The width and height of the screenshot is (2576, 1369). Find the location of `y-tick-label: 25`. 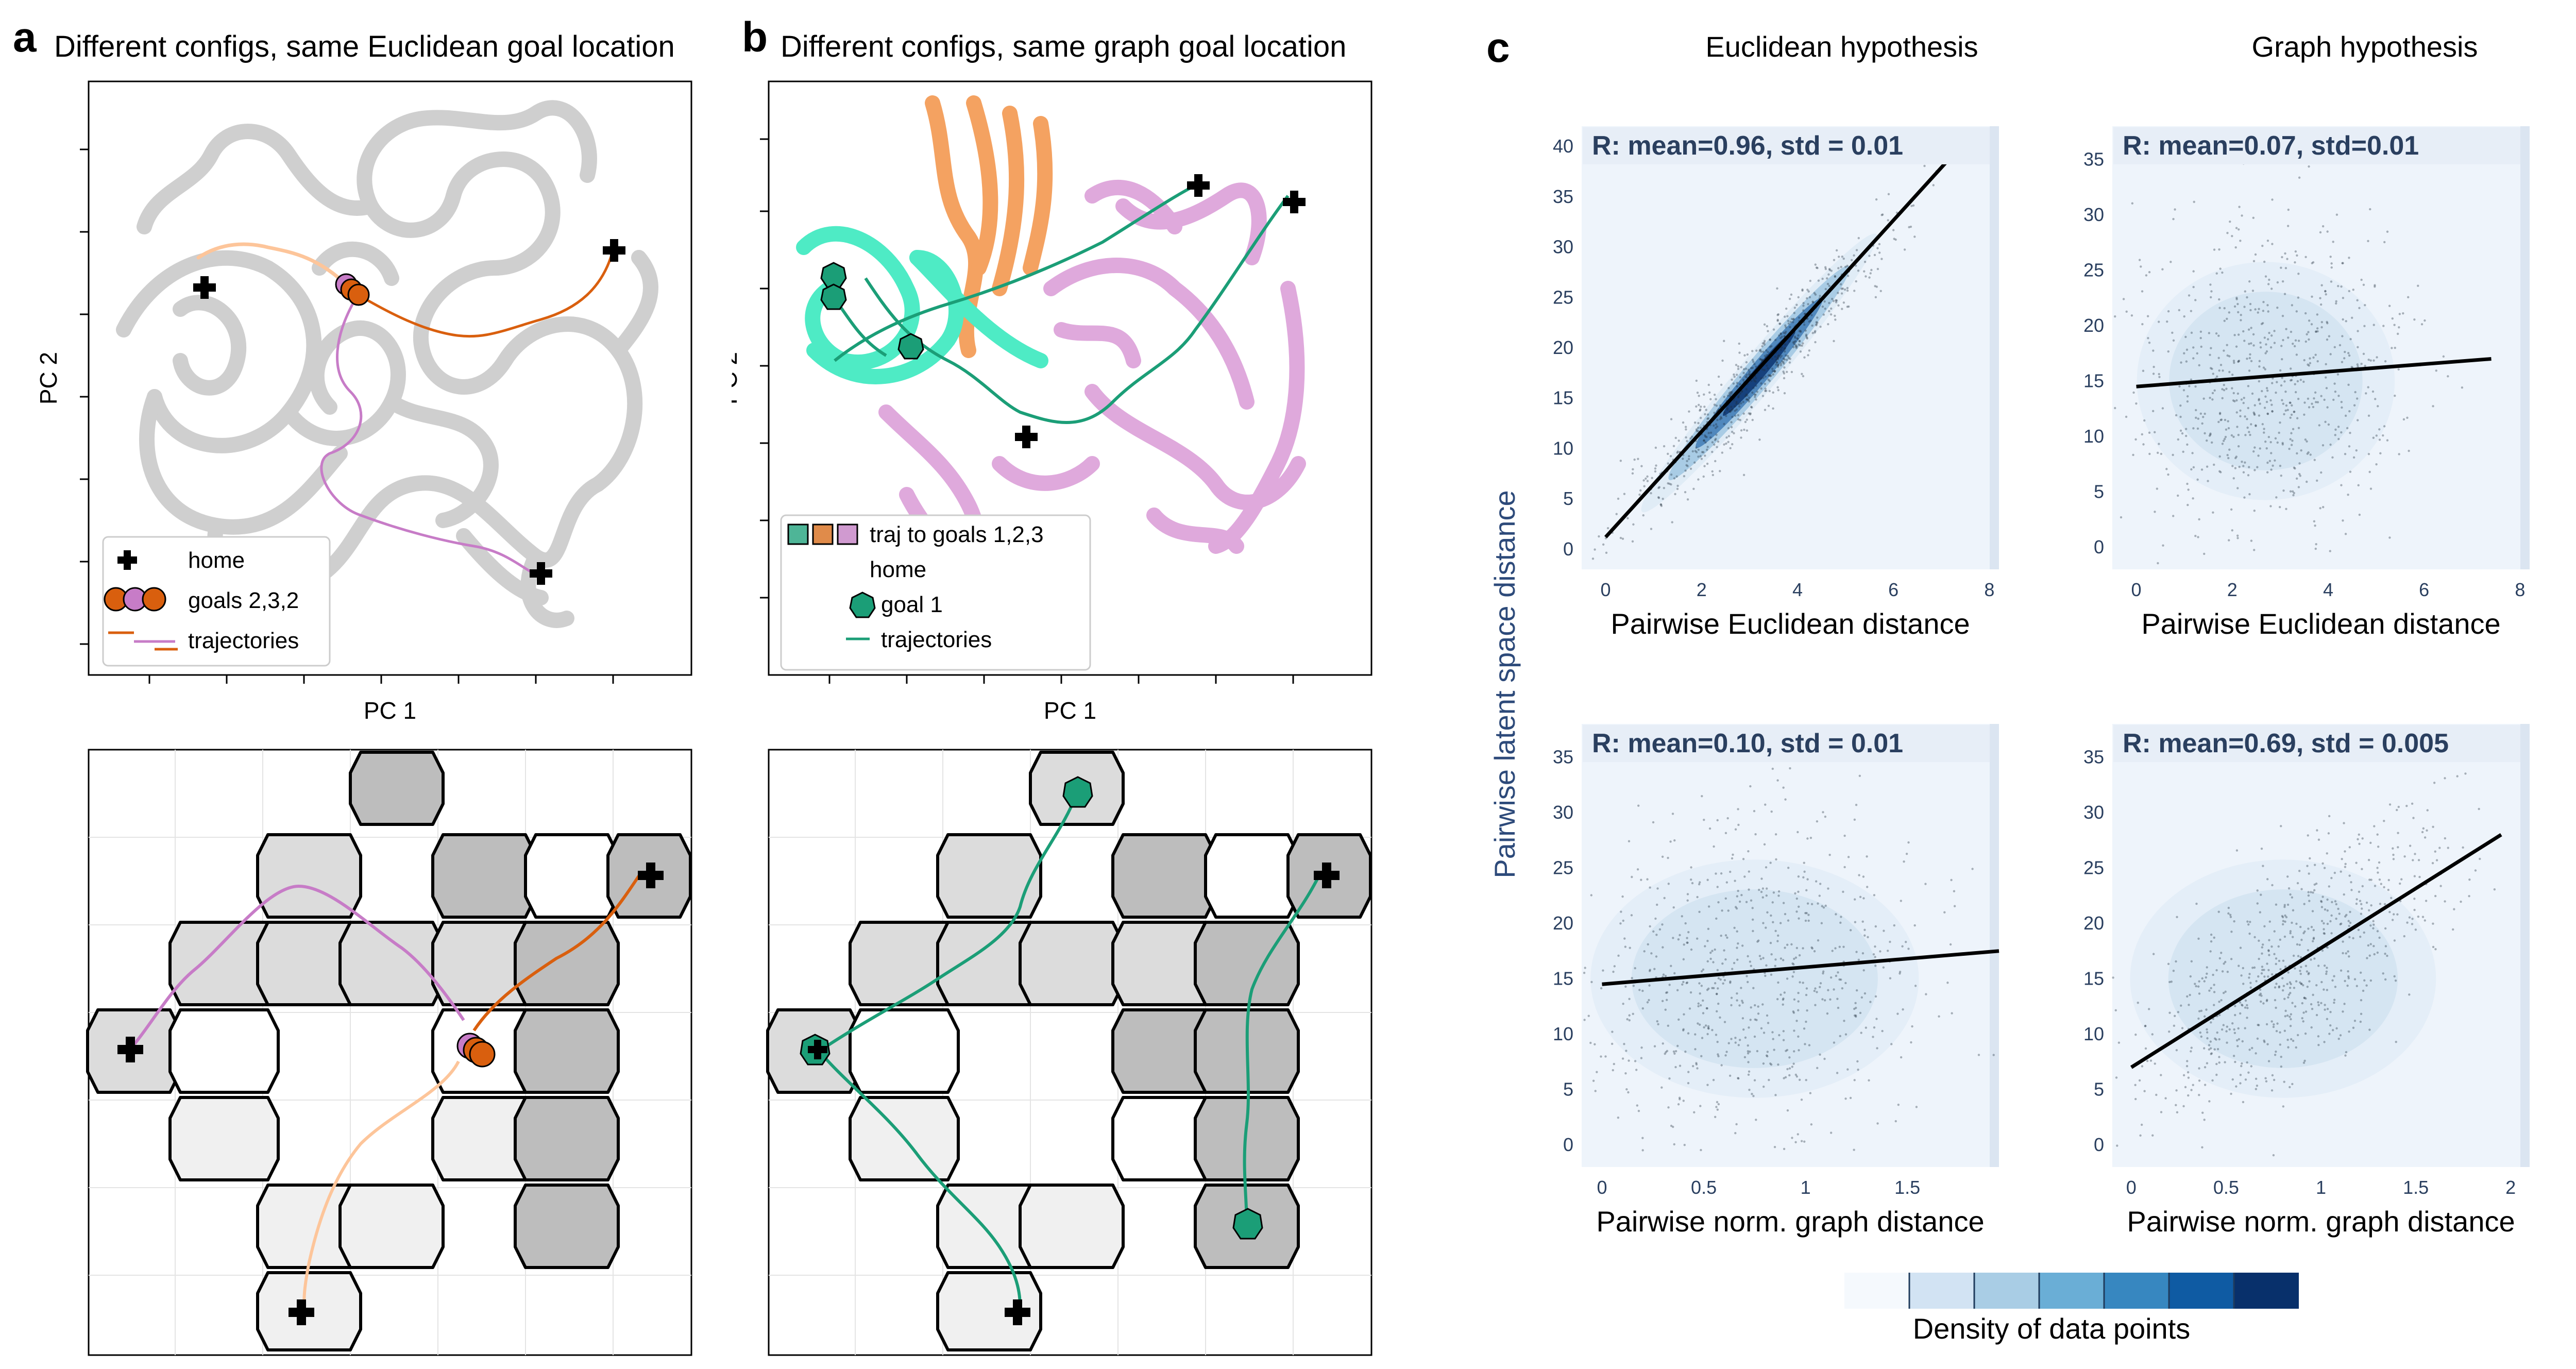

y-tick-label: 25 is located at coordinates (1563, 867).